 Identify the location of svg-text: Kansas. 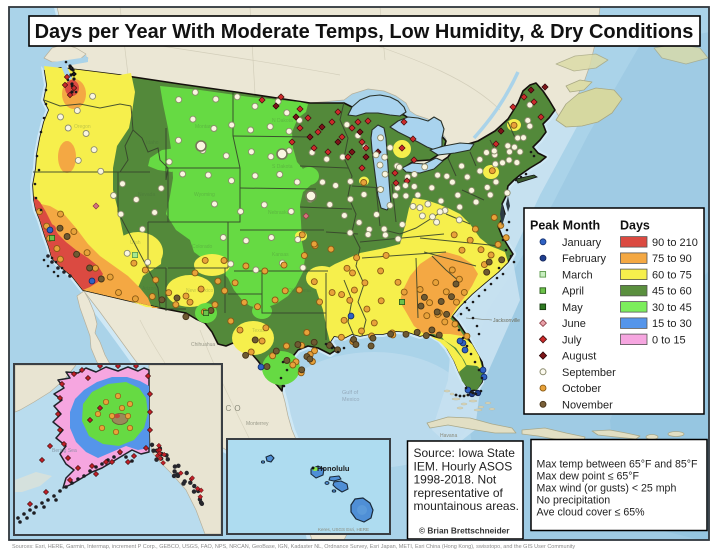
(280, 255).